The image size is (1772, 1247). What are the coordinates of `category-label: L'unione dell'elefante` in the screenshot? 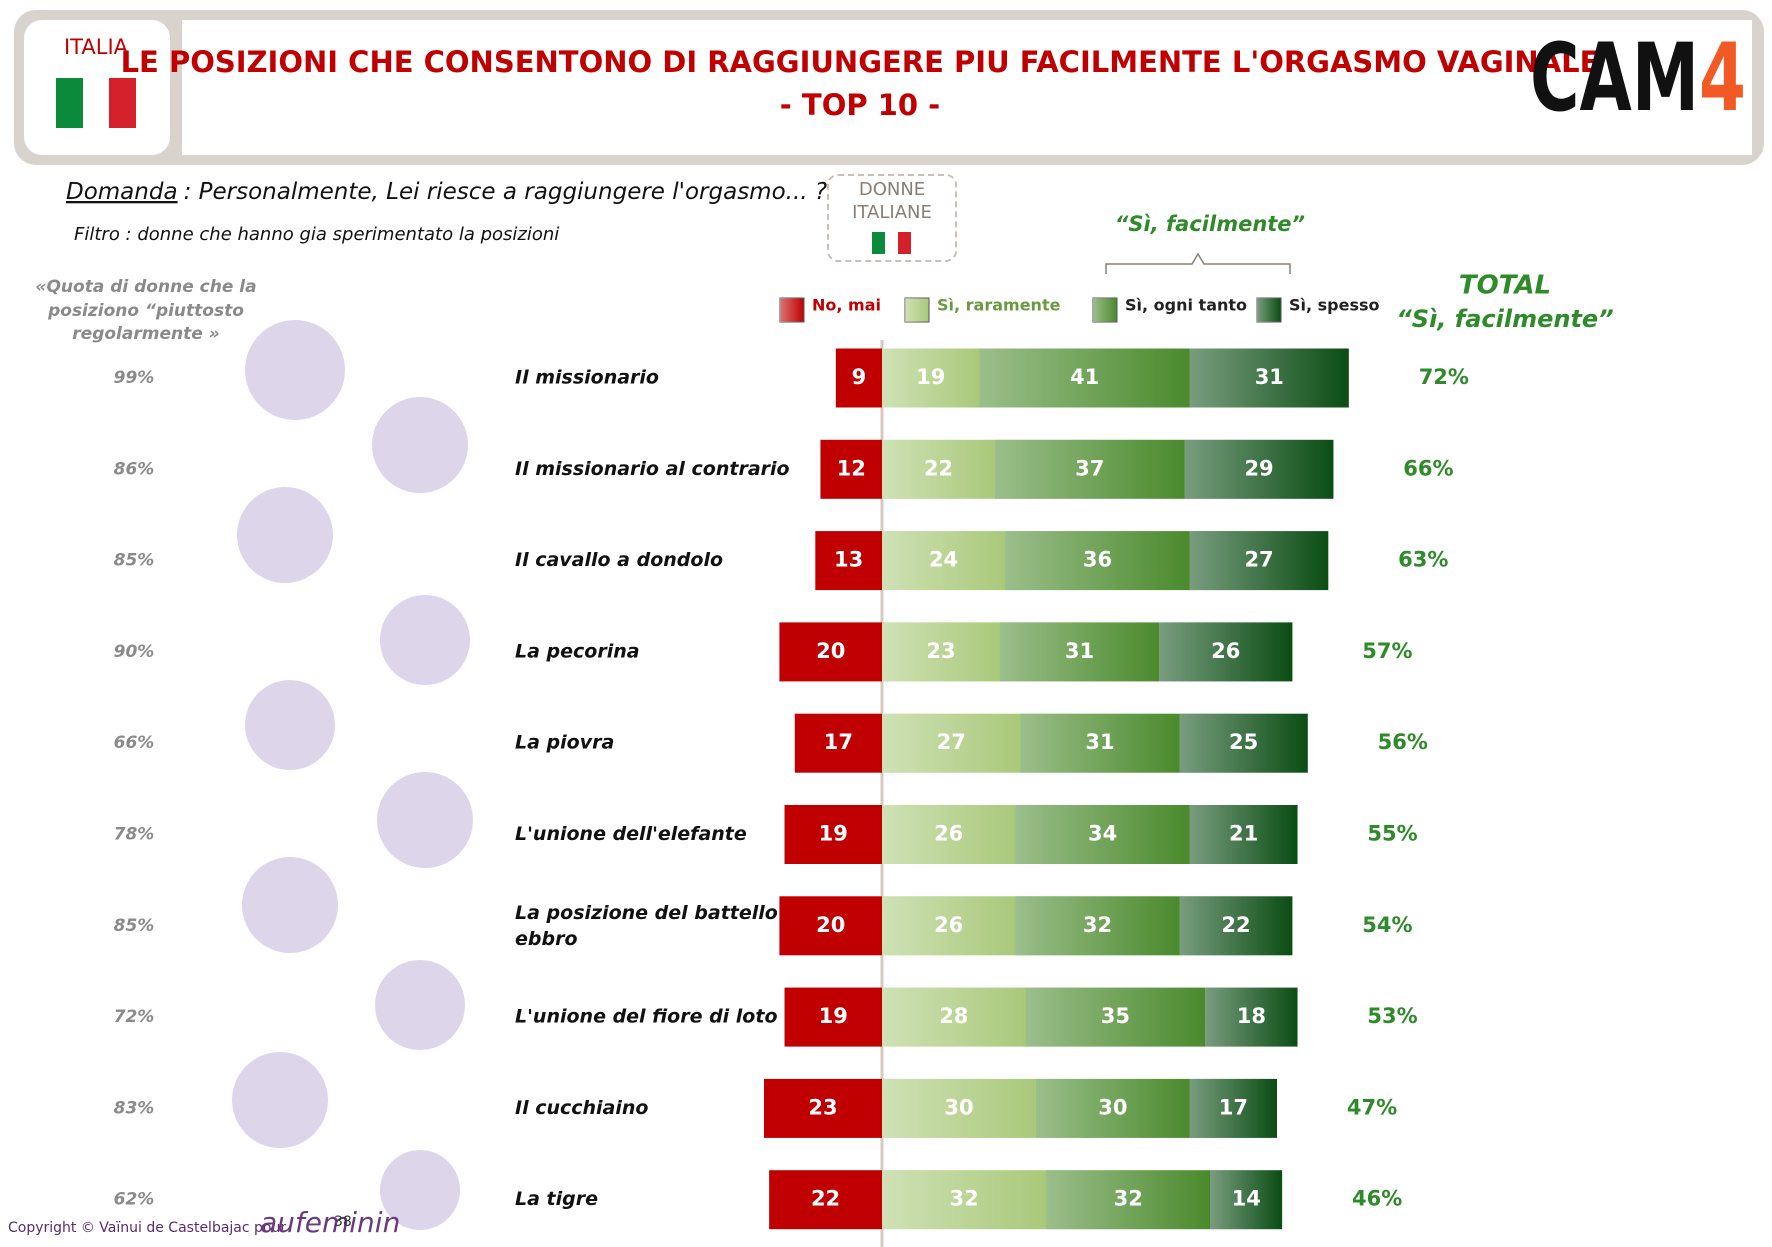 It's located at (631, 834).